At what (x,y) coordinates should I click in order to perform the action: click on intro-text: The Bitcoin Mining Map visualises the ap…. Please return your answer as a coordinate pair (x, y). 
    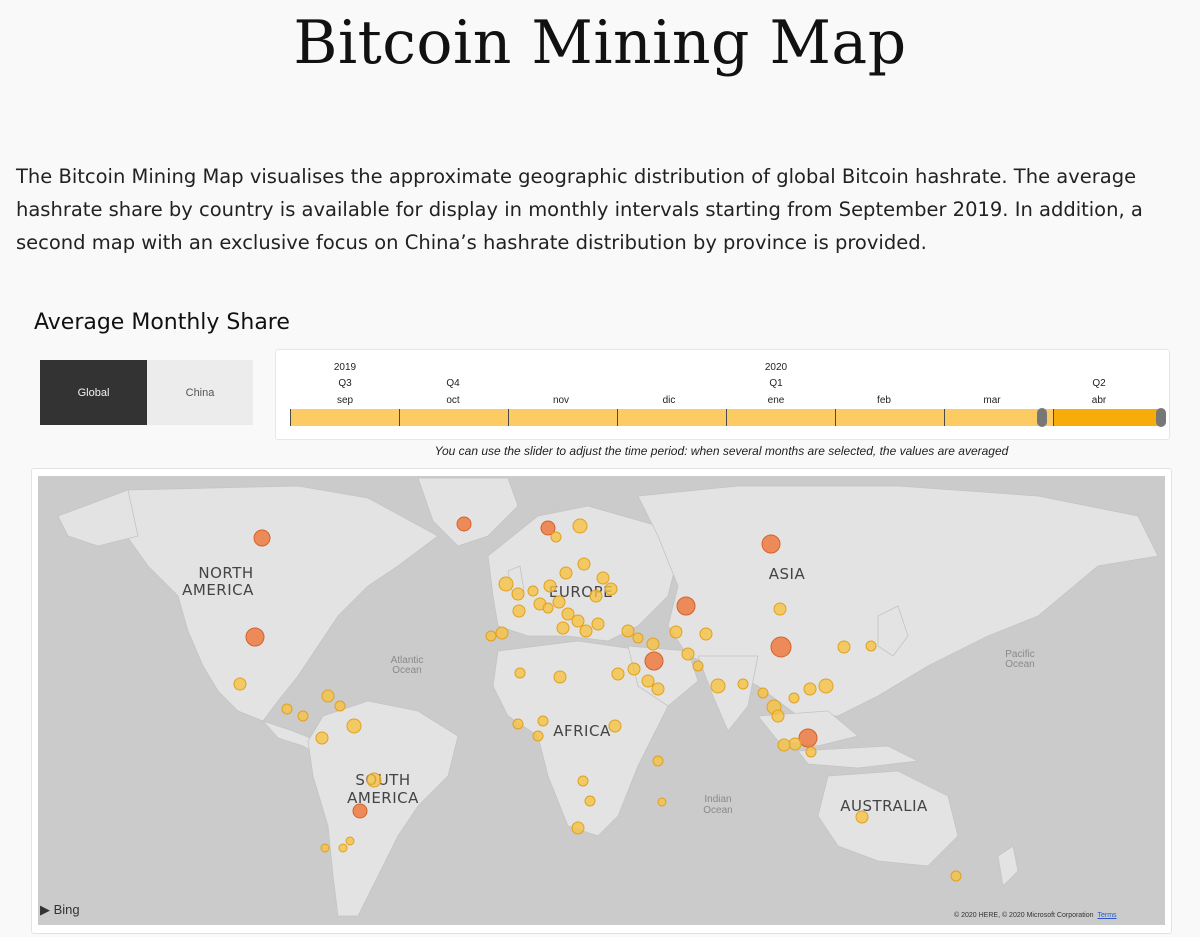
    Looking at the image, I should click on (579, 209).